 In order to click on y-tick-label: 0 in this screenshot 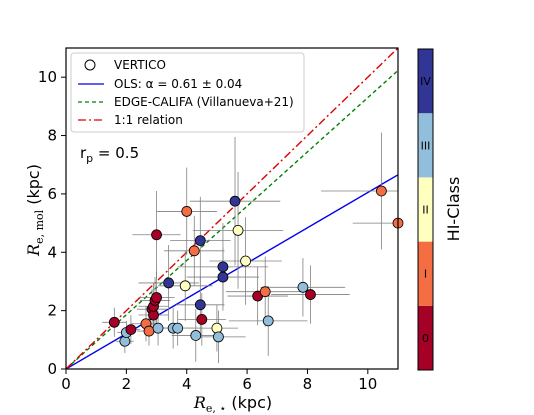, I will do `click(52, 369)`.